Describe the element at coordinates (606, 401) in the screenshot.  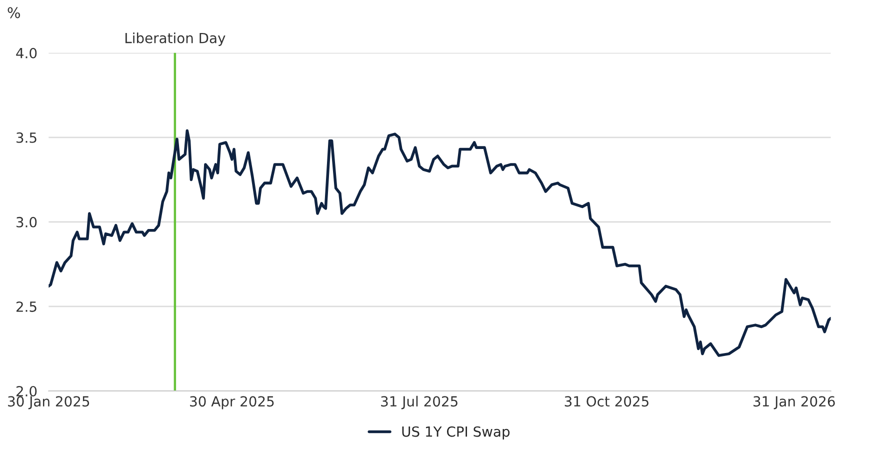
I see `x-tick-label: 31 Oct 2025` at that location.